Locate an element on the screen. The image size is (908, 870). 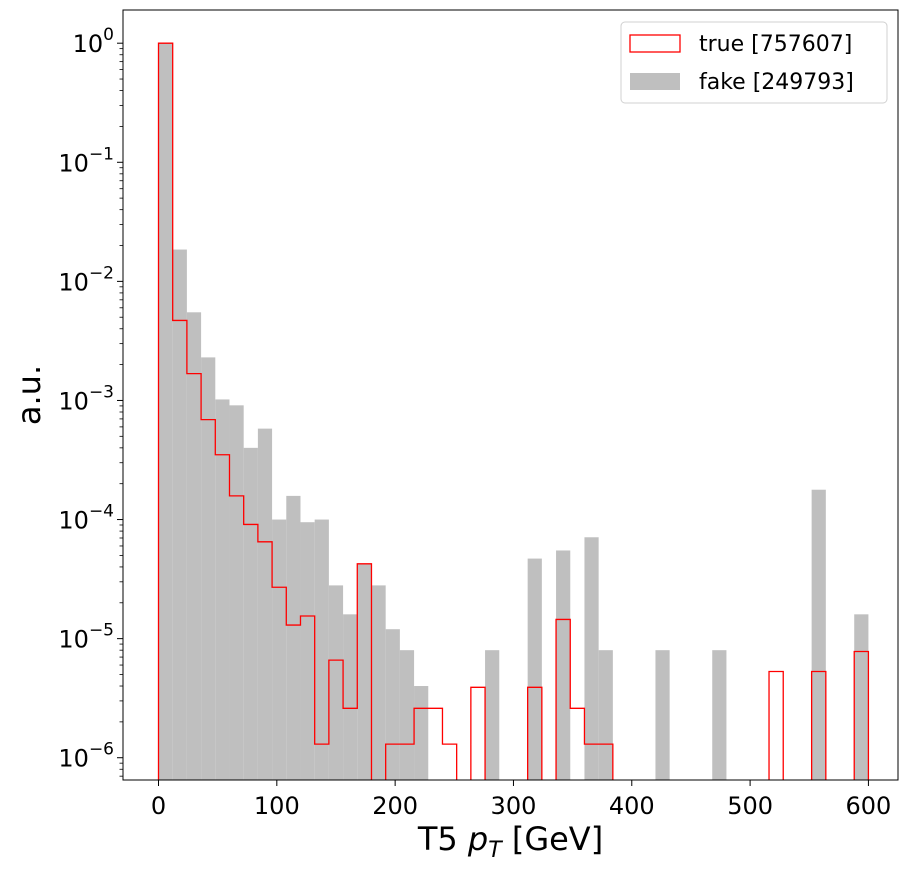
x-axis-label-main: T5 is located at coordinates (442, 839).